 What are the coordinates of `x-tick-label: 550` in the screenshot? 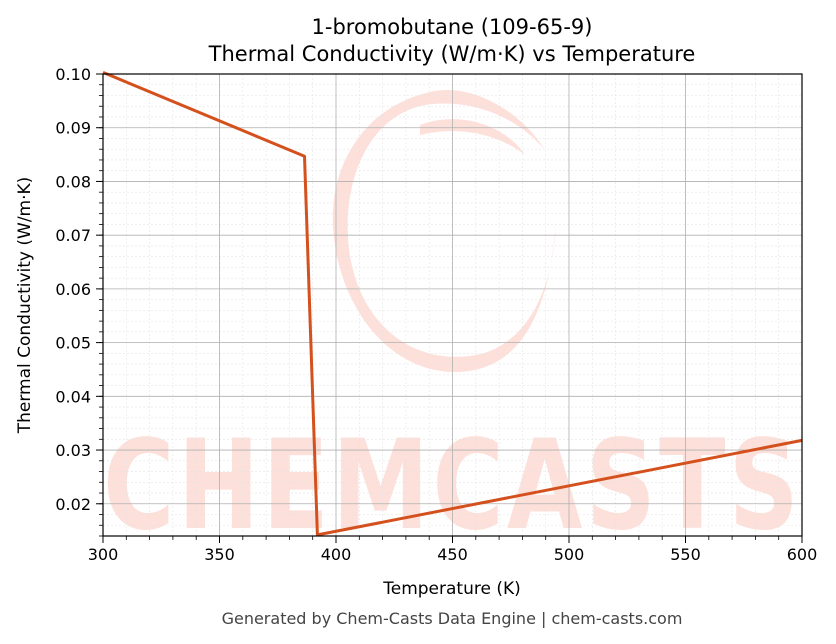 It's located at (685, 554).